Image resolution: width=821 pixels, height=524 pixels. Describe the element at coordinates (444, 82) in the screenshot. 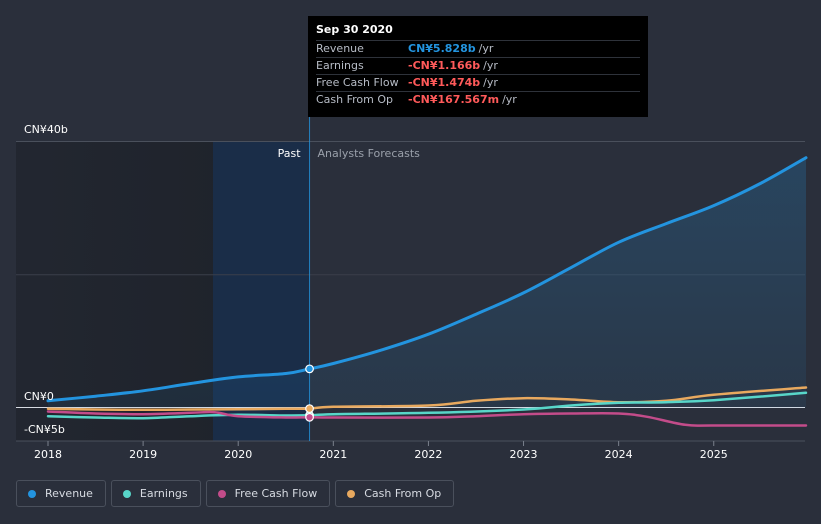

I see `tooltip-row-value: -CN¥1.474b` at that location.